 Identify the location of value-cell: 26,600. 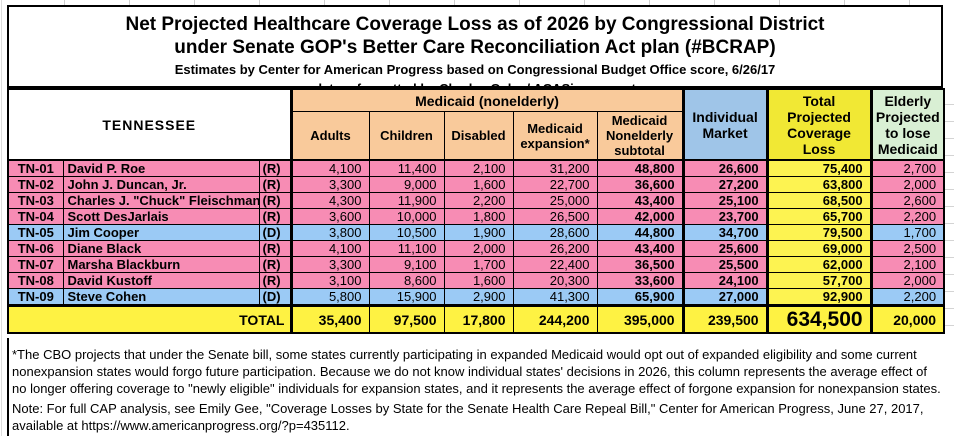
(724, 168).